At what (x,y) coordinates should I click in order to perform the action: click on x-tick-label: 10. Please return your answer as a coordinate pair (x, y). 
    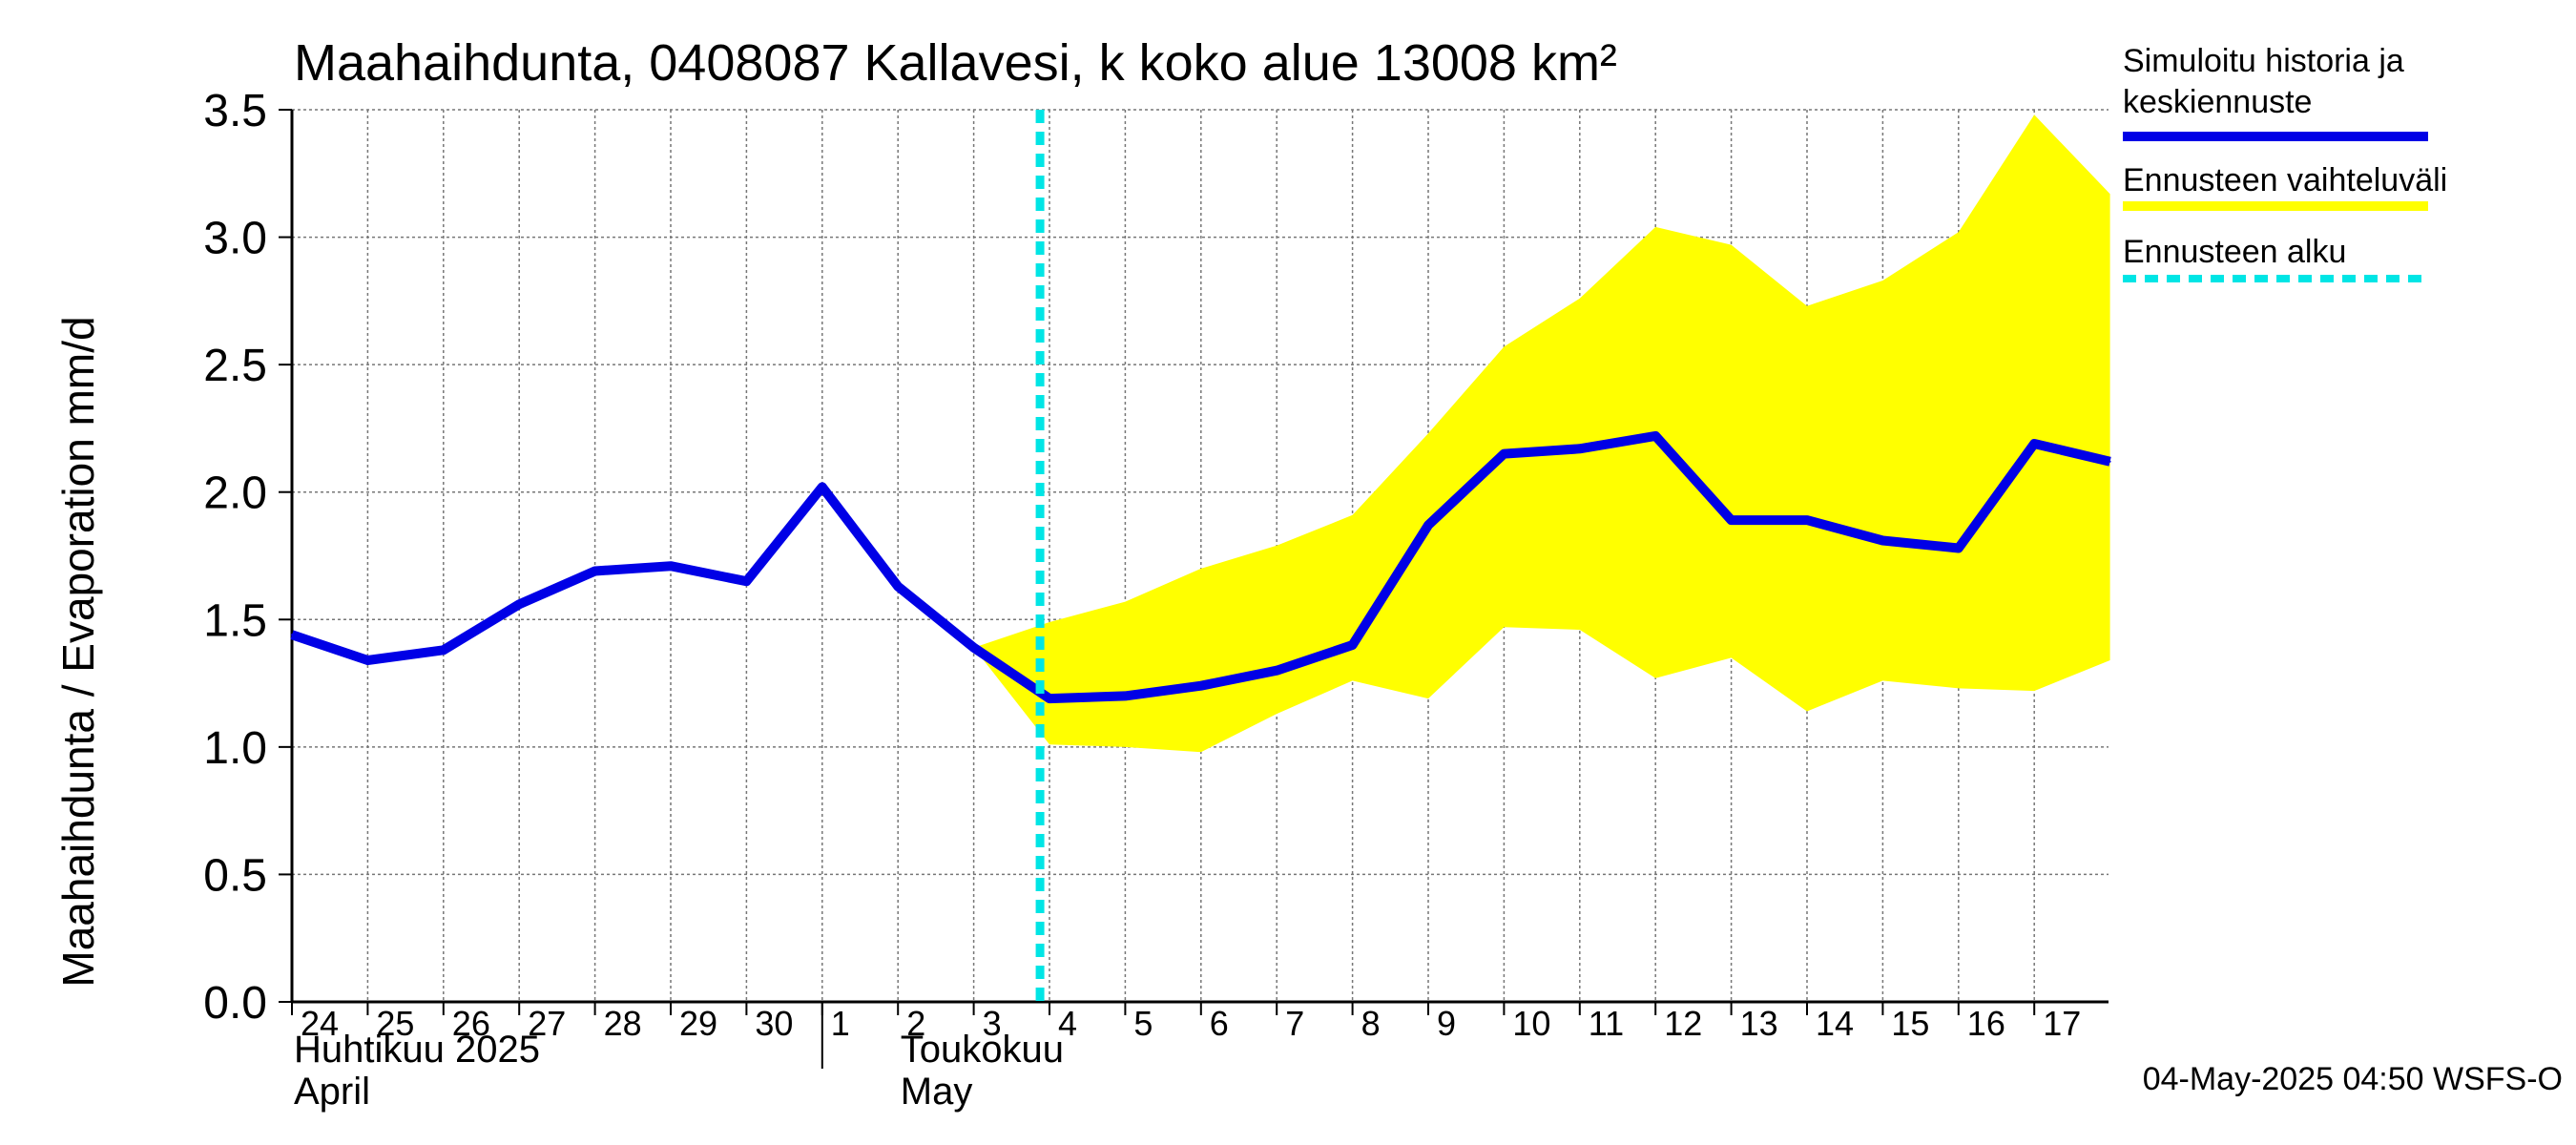
    Looking at the image, I should click on (1531, 1023).